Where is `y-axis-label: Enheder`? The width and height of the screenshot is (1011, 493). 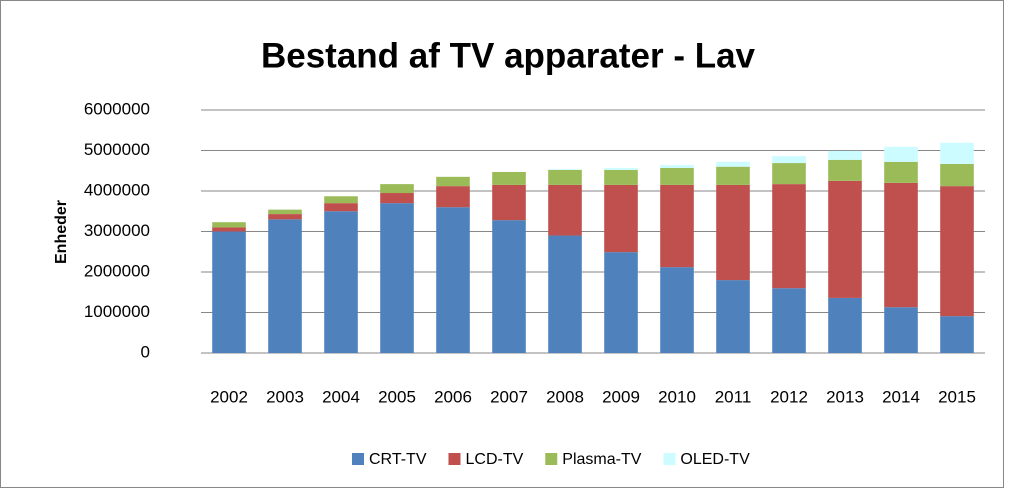 y-axis-label: Enheder is located at coordinates (61, 232).